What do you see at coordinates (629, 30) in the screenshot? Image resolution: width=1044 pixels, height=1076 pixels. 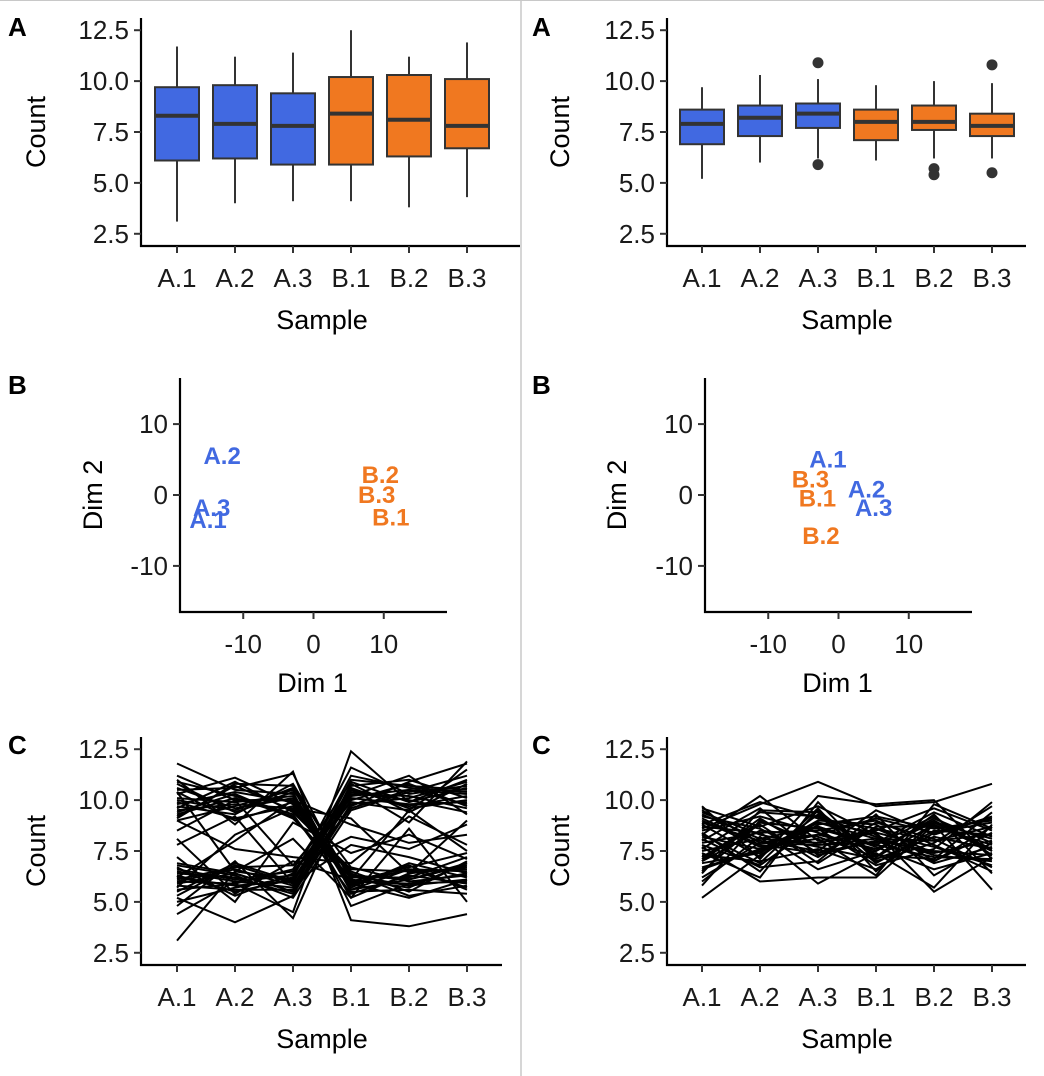 I see `boxplot-ytick-label: 12.5` at bounding box center [629, 30].